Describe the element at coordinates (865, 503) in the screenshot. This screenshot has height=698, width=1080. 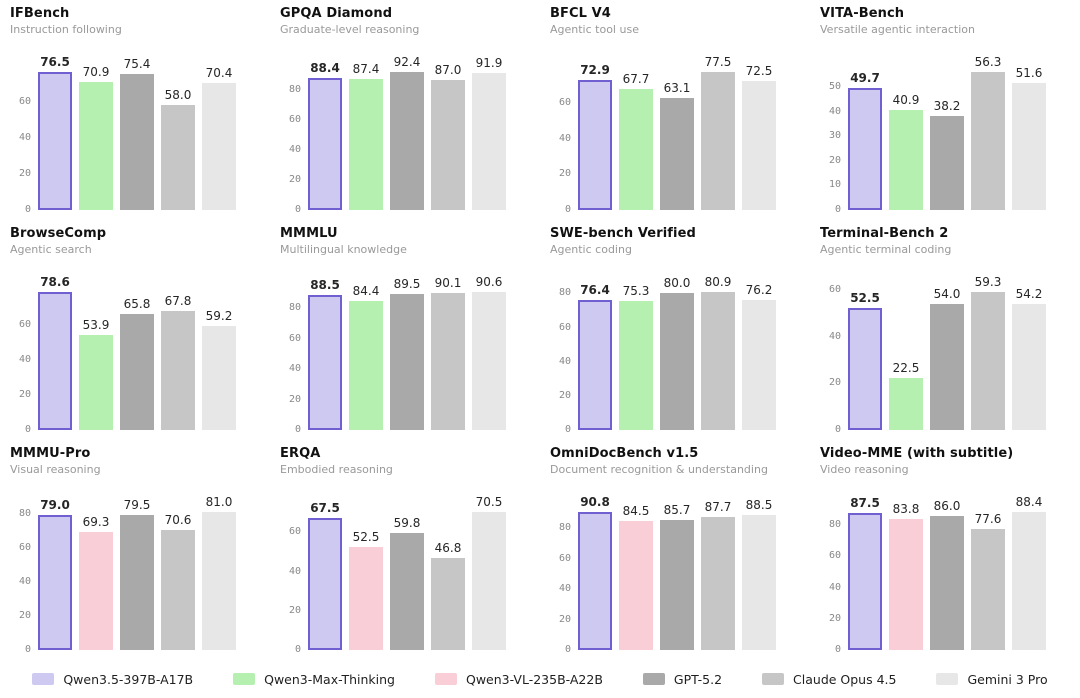
I see `bar-value-label: 87.5` at that location.